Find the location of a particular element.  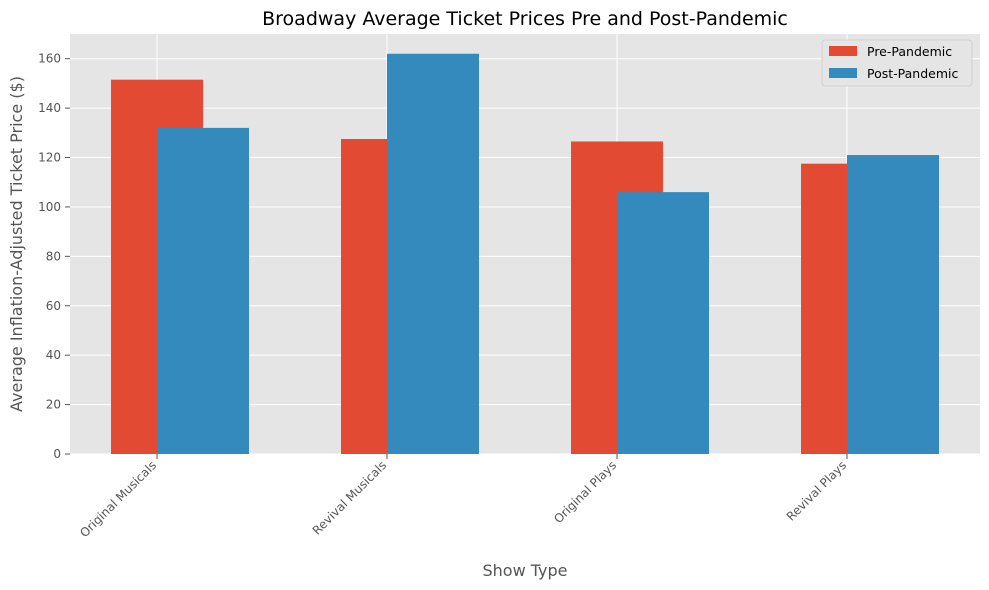

x-axis-title: Show Type is located at coordinates (524, 570).